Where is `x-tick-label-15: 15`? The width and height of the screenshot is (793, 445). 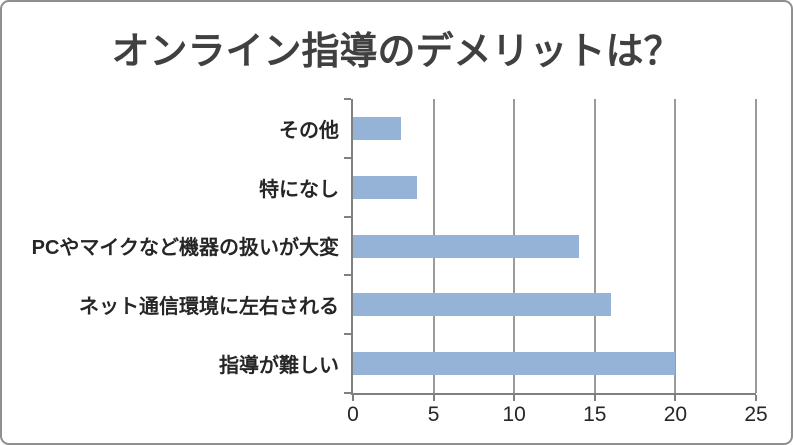 x-tick-label-15: 15 is located at coordinates (595, 414).